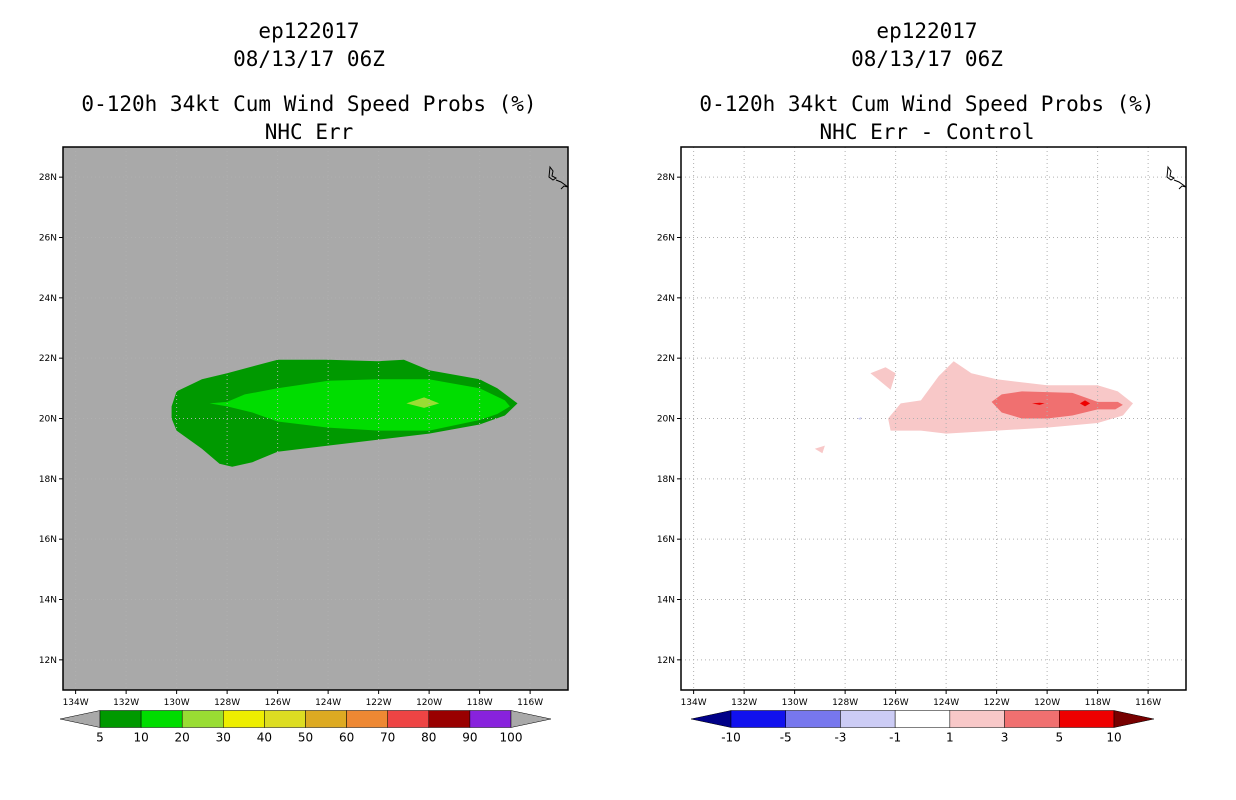  I want to click on colorbar-label: 40, so click(264, 738).